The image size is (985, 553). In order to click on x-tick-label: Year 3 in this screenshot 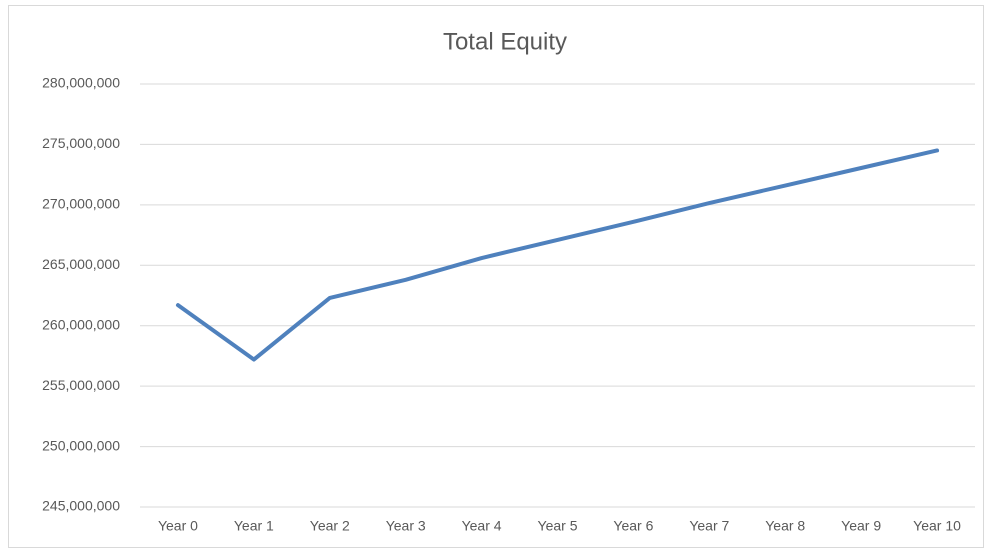, I will do `click(406, 526)`.